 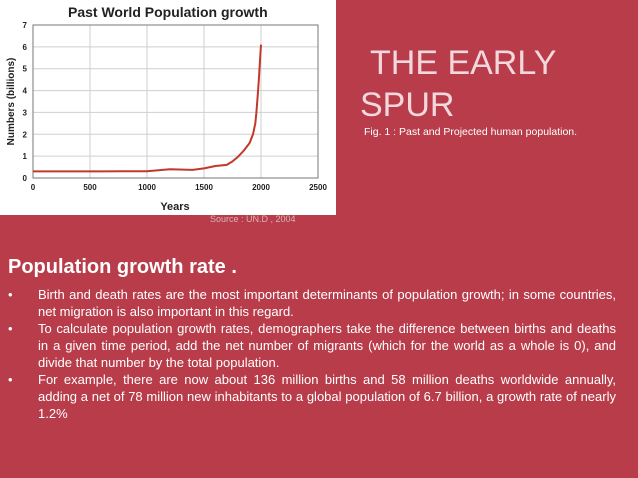 I want to click on plot-frame, so click(x=175, y=101).